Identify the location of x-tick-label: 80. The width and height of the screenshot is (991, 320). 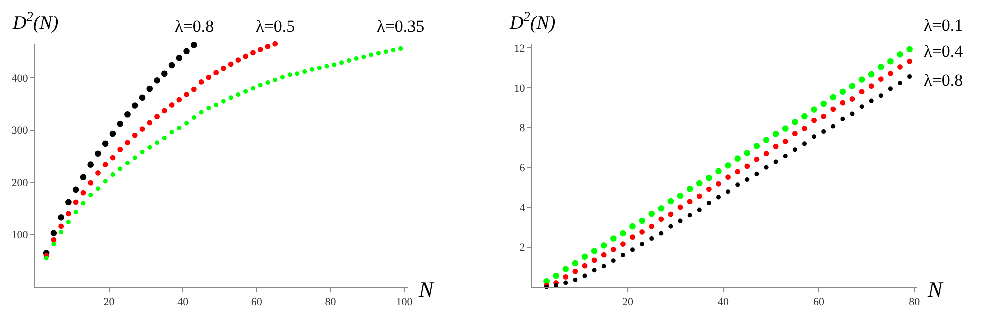
(915, 302).